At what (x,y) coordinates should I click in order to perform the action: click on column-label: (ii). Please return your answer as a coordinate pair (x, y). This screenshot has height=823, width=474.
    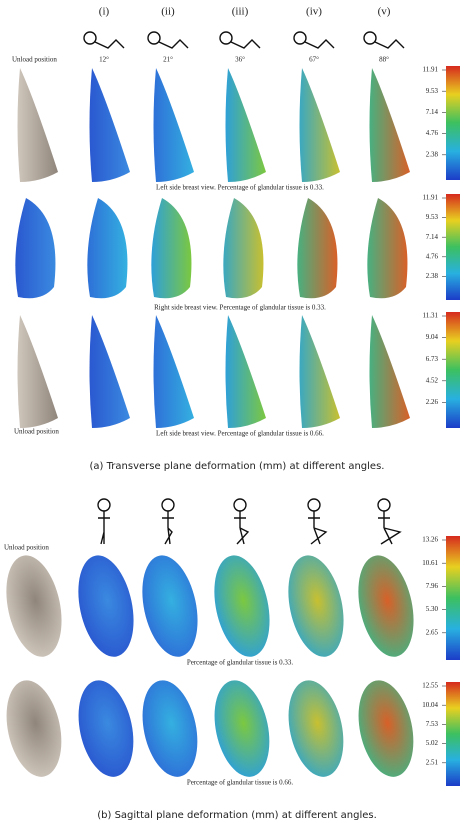
    Looking at the image, I should click on (168, 12).